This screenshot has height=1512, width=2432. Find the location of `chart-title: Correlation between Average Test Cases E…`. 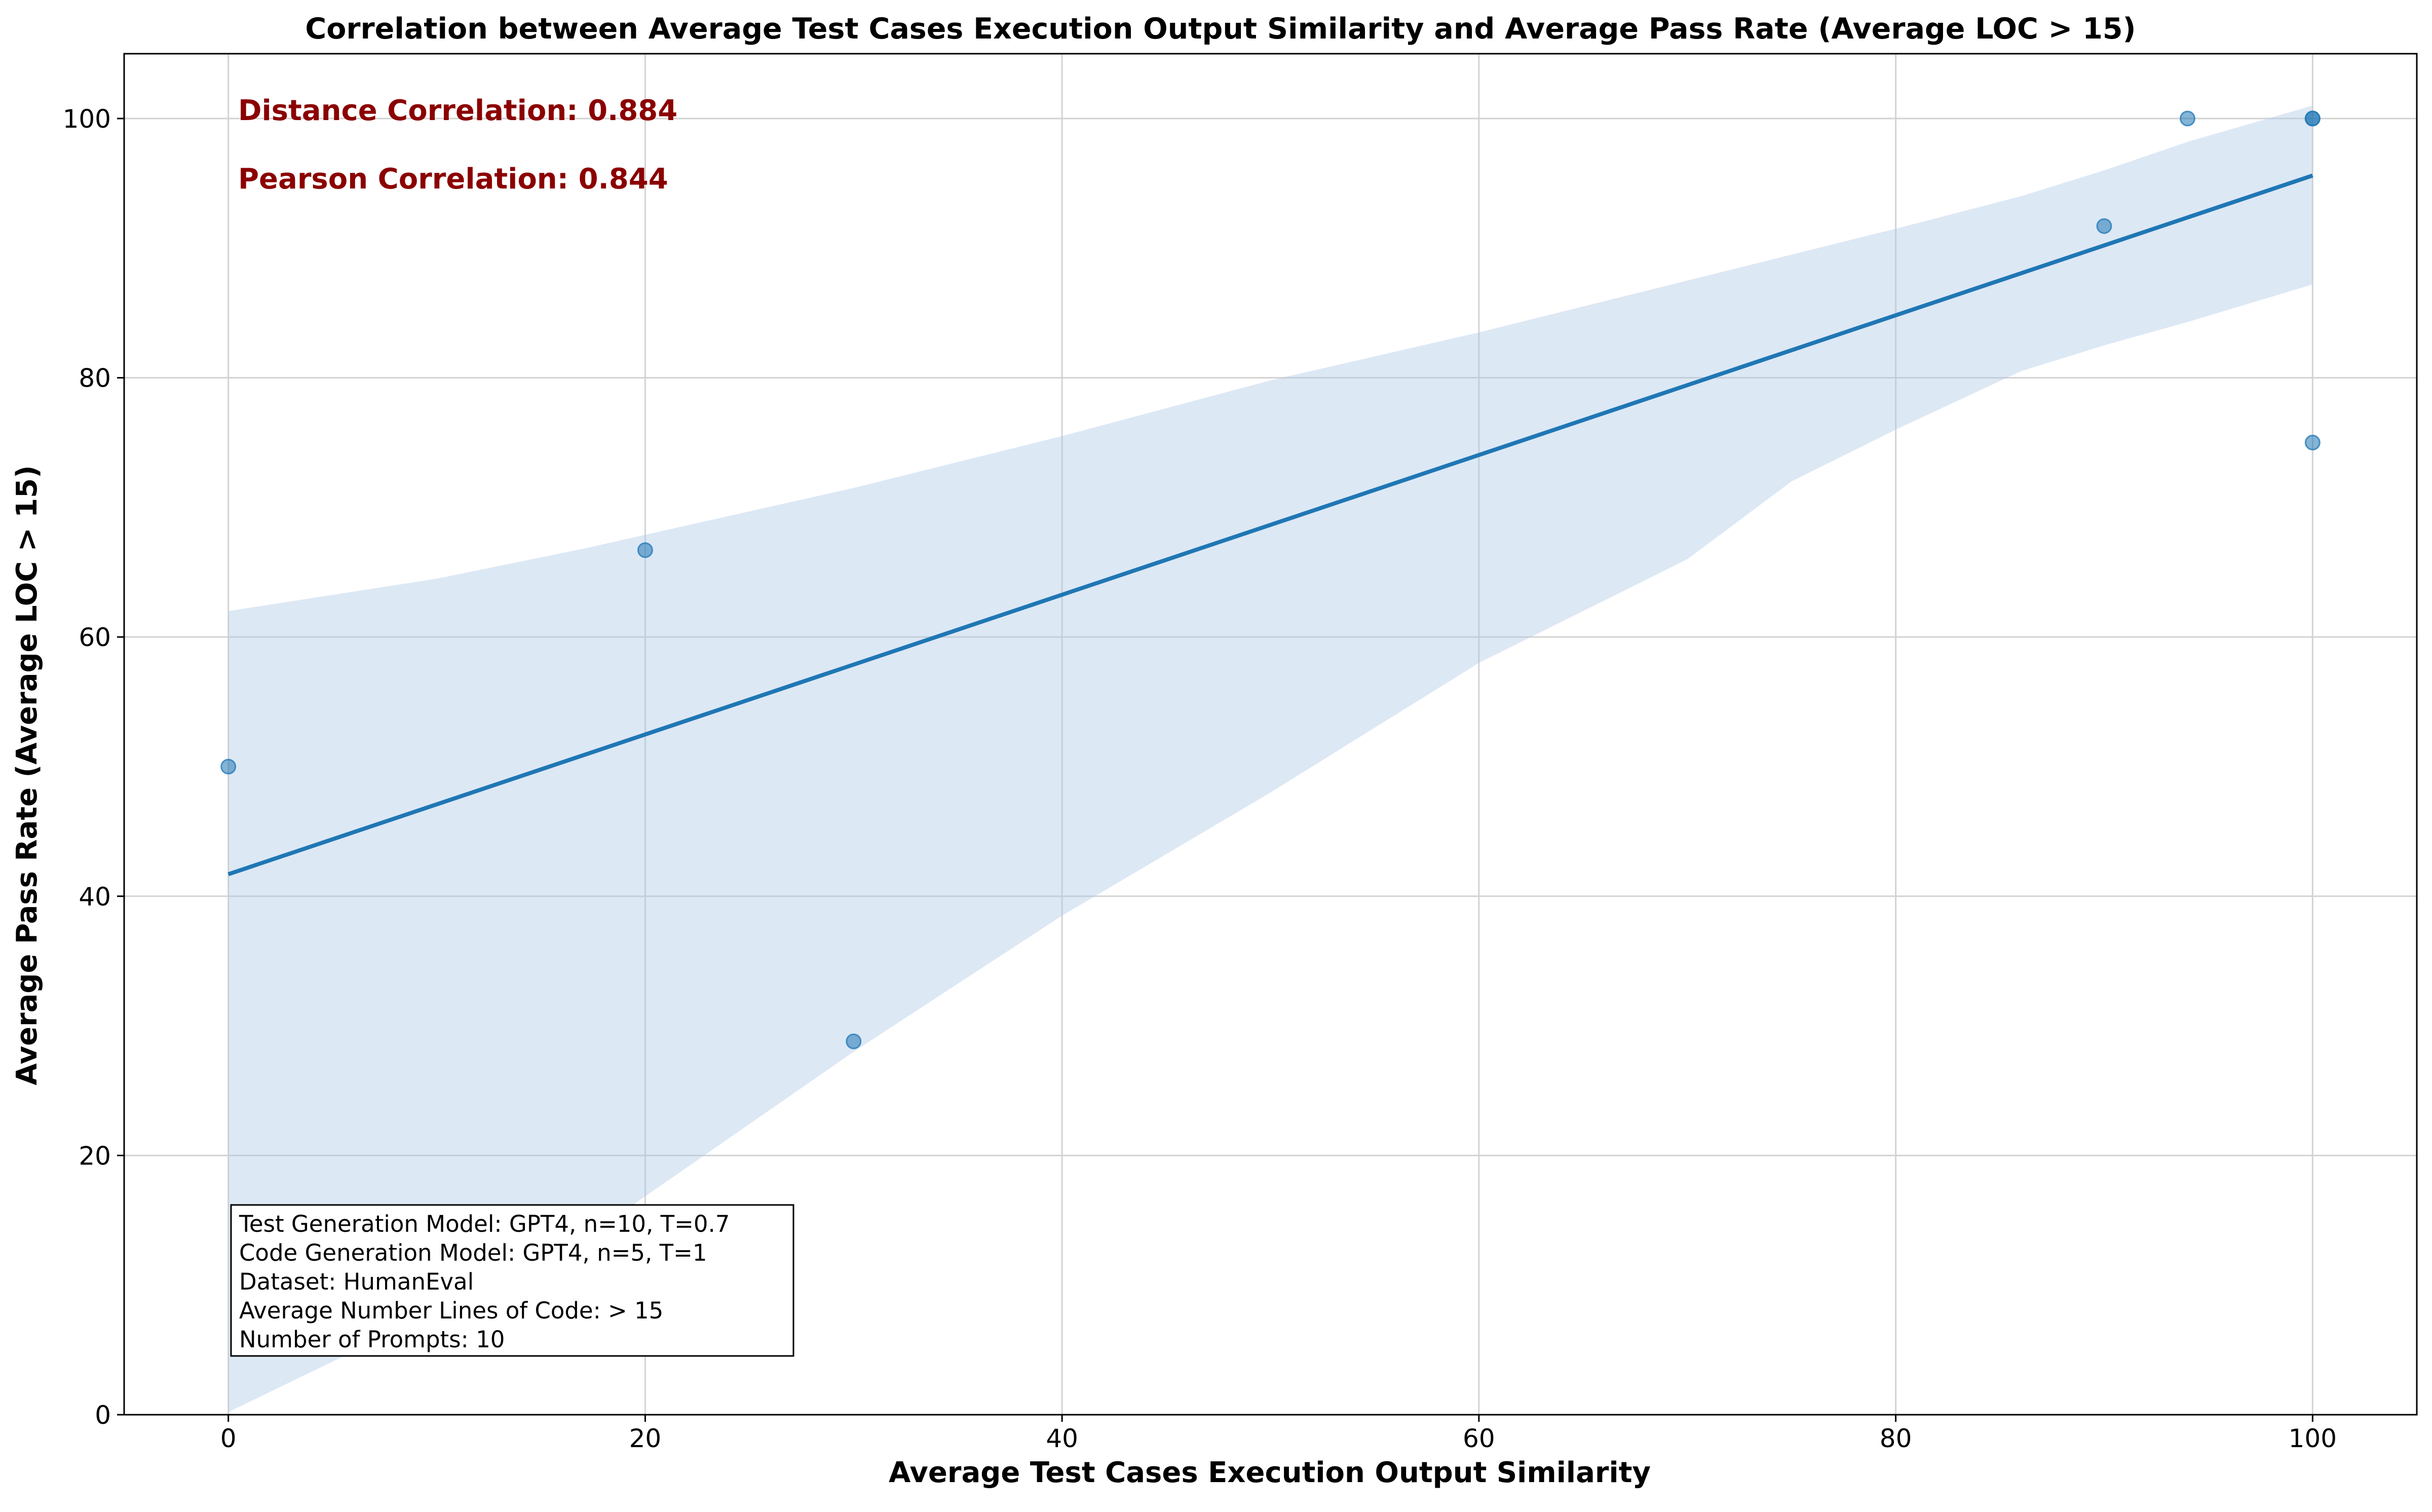

chart-title: Correlation between Average Test Cases E… is located at coordinates (1220, 29).